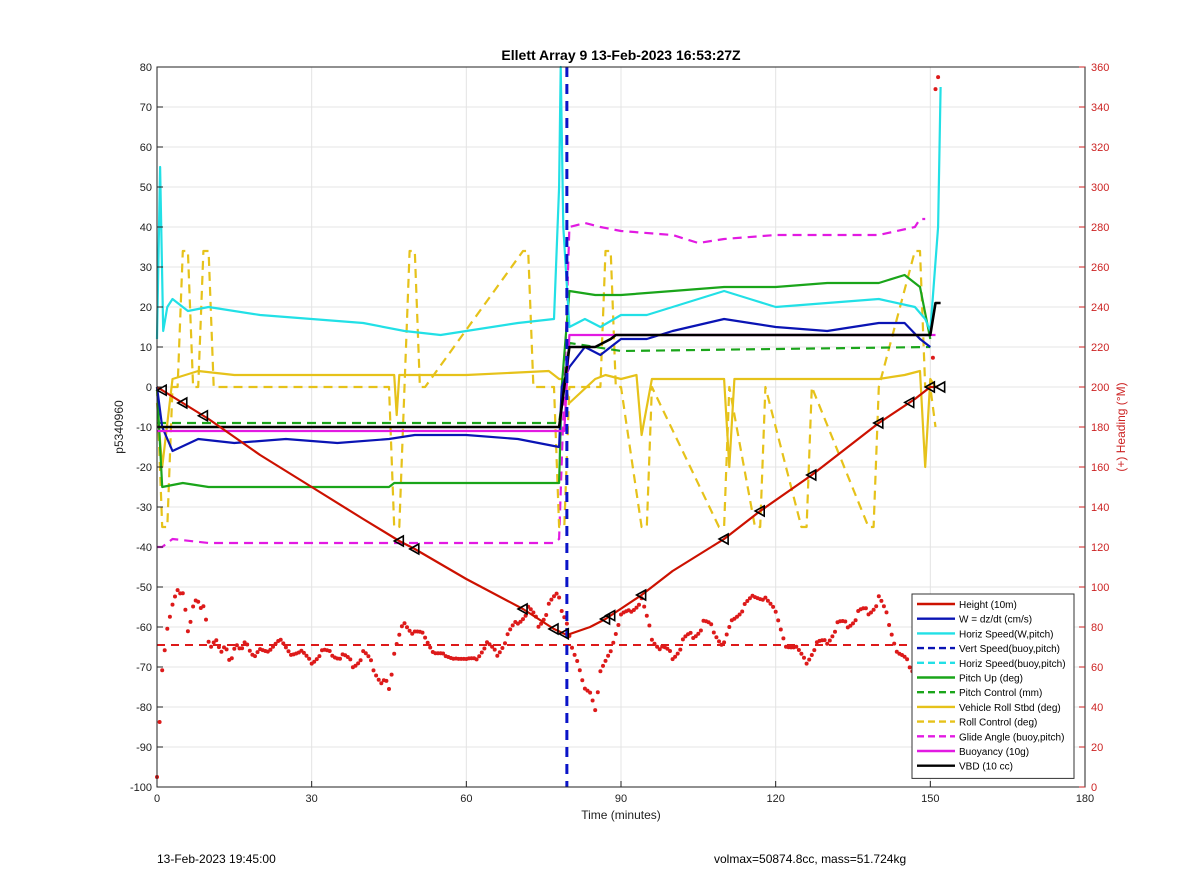  What do you see at coordinates (1100, 588) in the screenshot?
I see `y-right-tick-label: 100` at bounding box center [1100, 588].